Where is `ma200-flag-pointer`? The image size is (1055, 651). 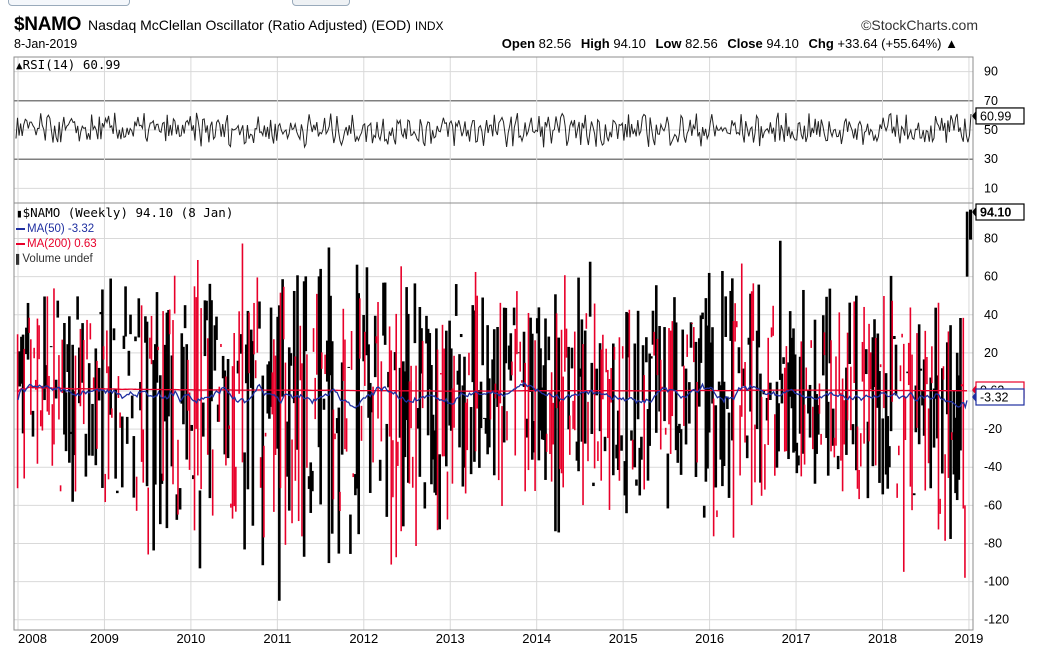
ma200-flag-pointer is located at coordinates (974, 390).